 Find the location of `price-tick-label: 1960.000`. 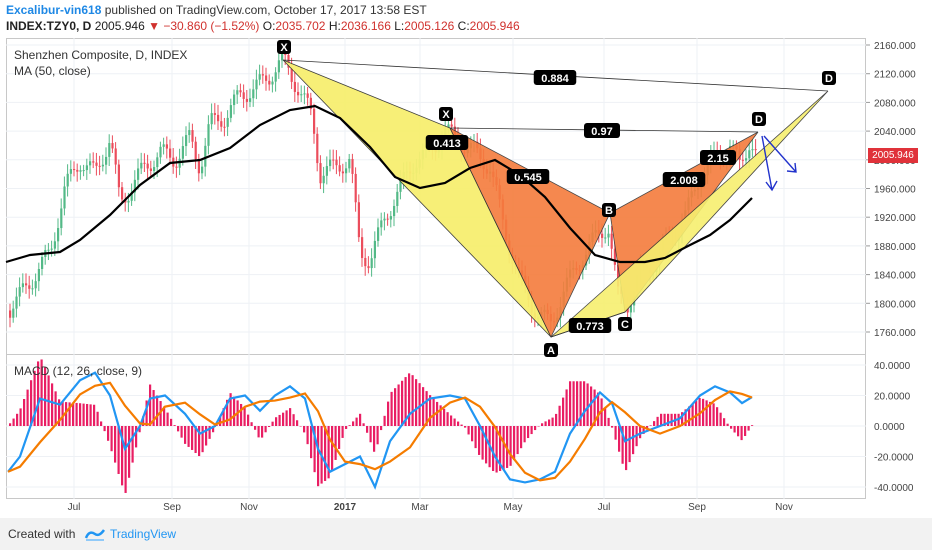

price-tick-label: 1960.000 is located at coordinates (895, 190).